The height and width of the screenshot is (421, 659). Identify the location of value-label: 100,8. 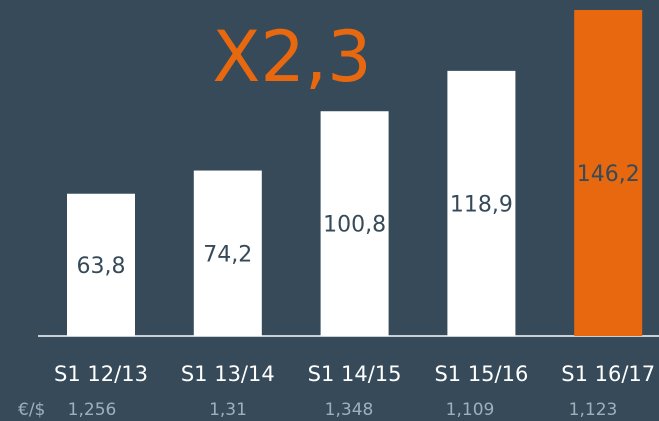
(354, 225).